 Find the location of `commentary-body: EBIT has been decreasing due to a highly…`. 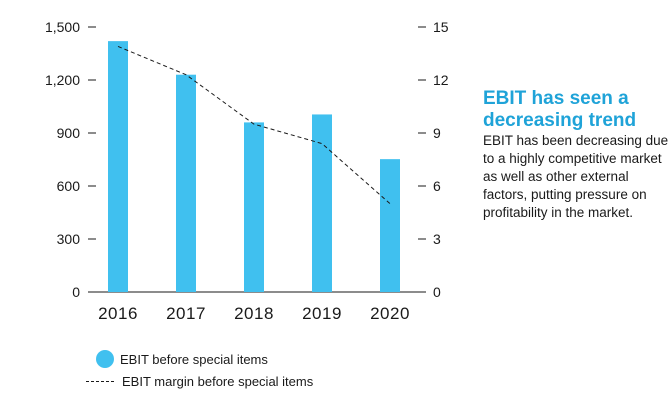

commentary-body: EBIT has been decreasing due to a highly… is located at coordinates (576, 176).